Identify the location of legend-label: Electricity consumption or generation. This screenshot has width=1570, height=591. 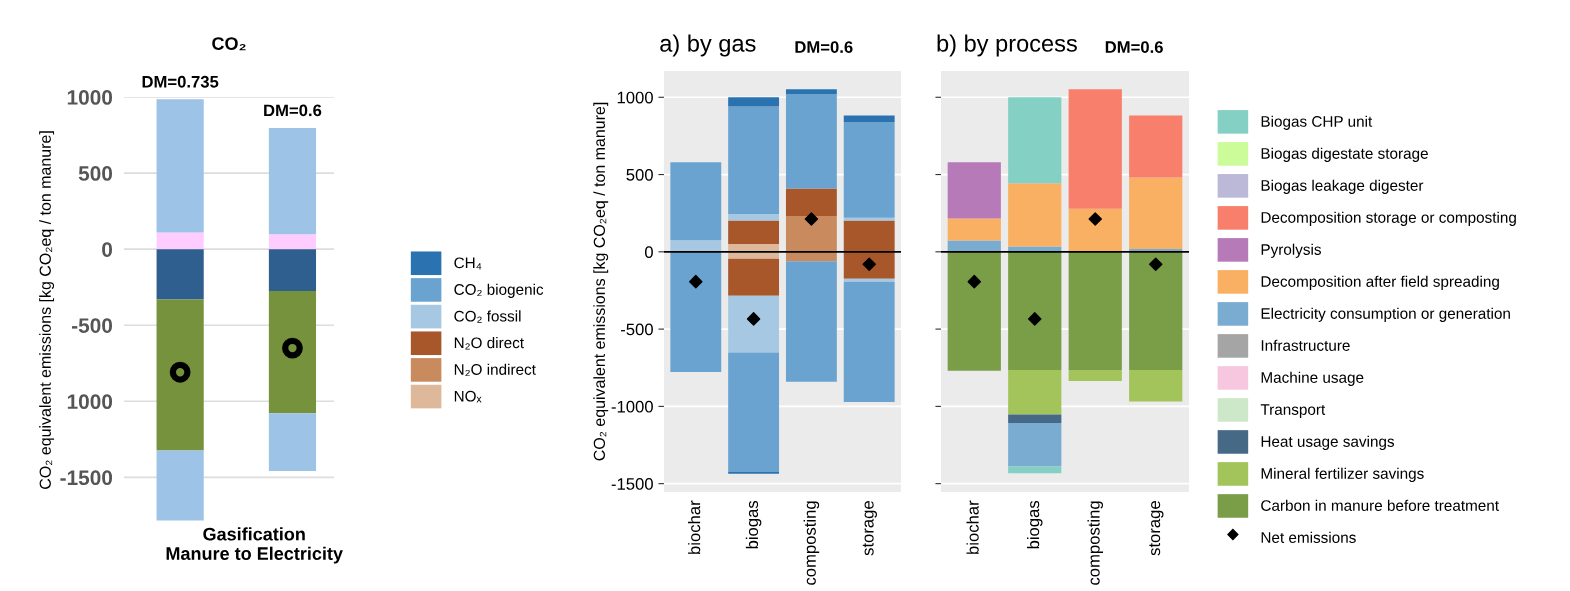
(1385, 314).